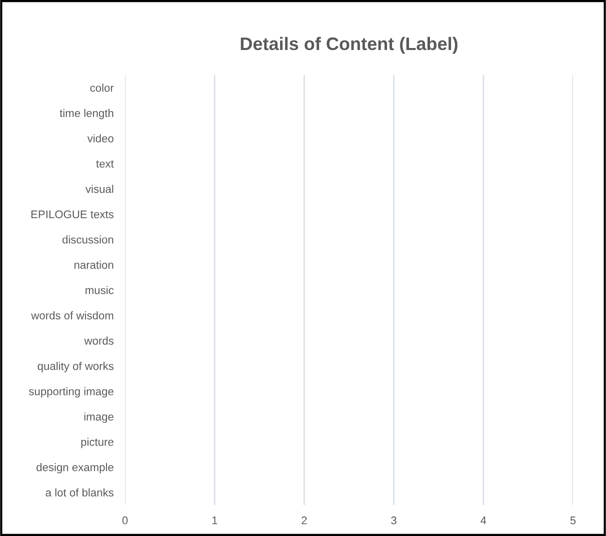 This screenshot has height=536, width=606. Describe the element at coordinates (102, 88) in the screenshot. I see `y-tick-label: color` at that location.